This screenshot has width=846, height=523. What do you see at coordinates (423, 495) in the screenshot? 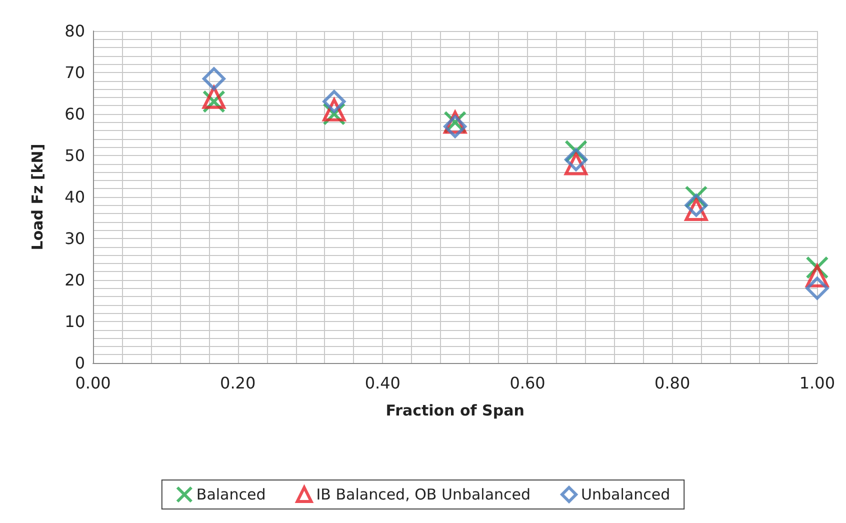
I see `legend-label: IB Balanced, OB Unbalanced` at bounding box center [423, 495].